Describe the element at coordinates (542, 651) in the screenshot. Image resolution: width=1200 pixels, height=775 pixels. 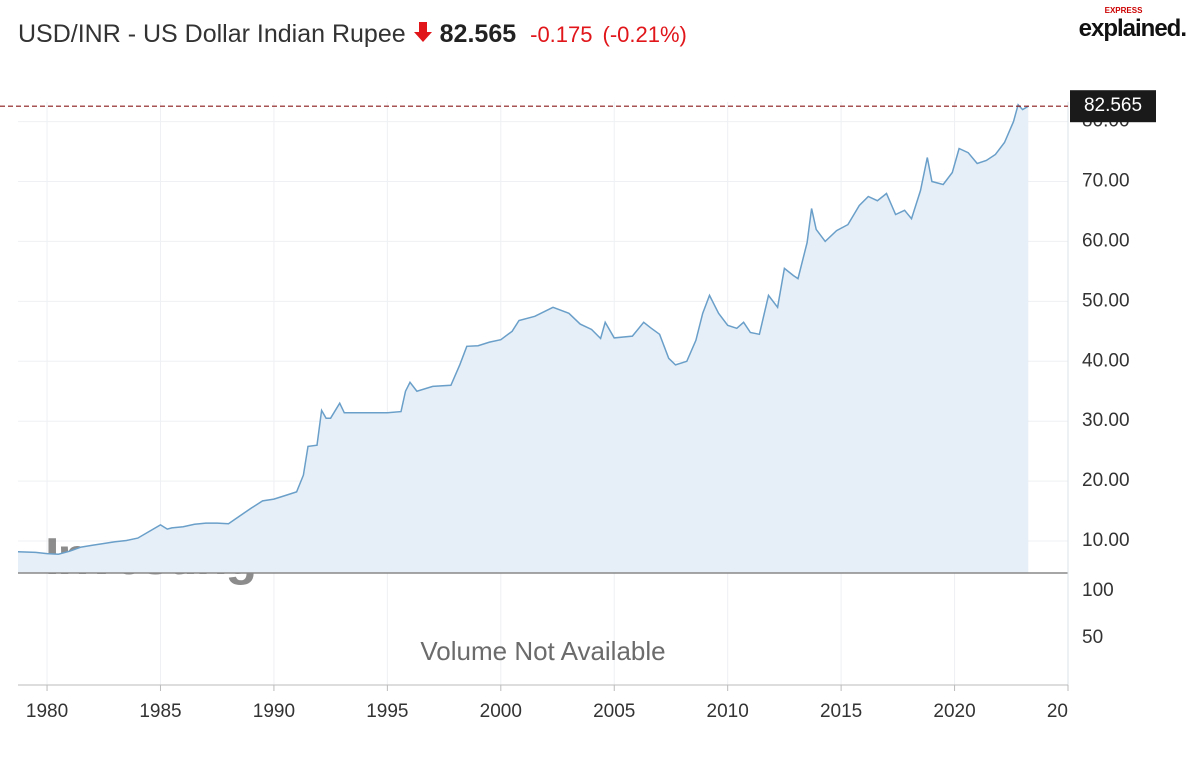
I see `volume-note: Volume Not Available` at that location.